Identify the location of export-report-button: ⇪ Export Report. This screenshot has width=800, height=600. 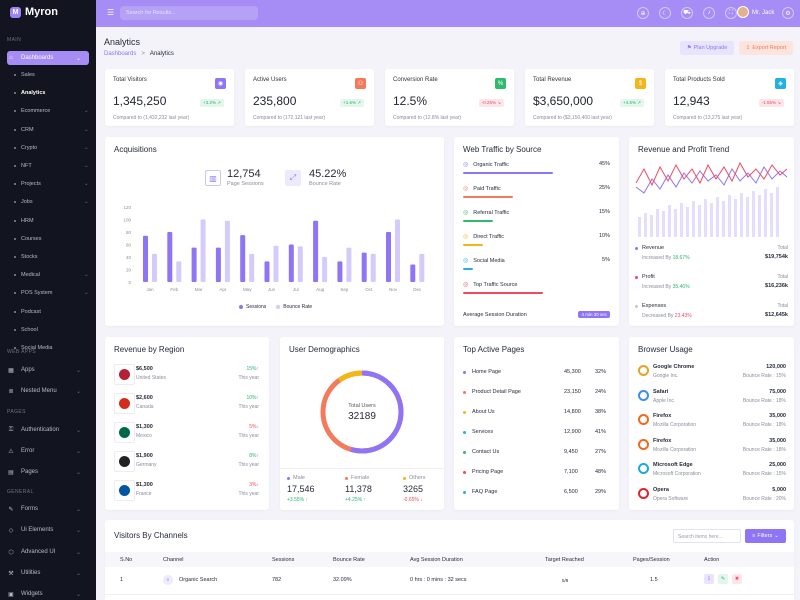
(766, 48).